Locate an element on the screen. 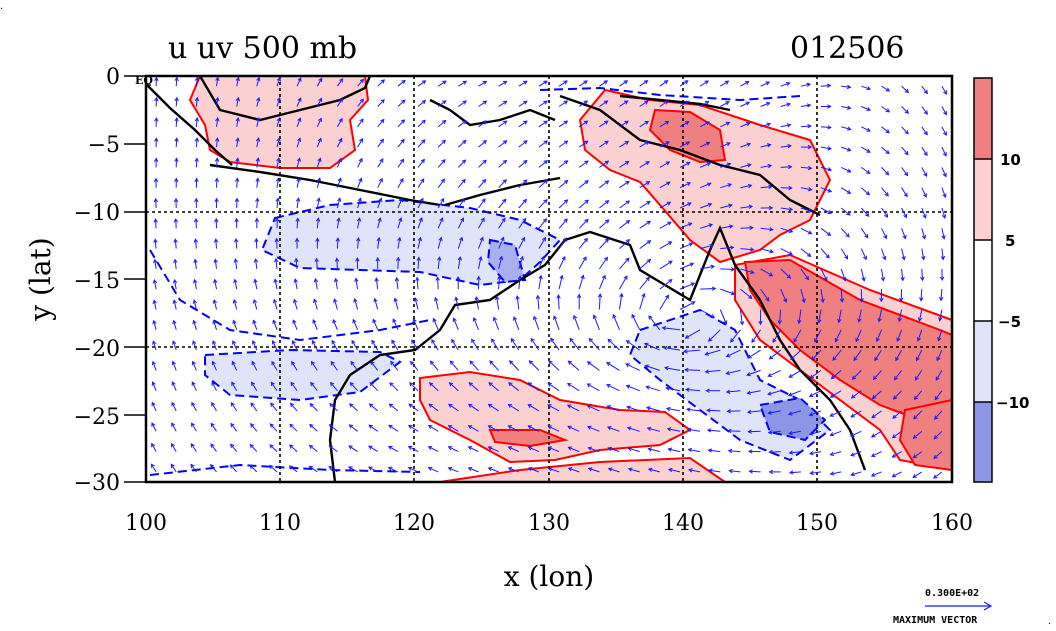 The width and height of the screenshot is (1056, 631). colorbar-swatch-gt10 is located at coordinates (983, 118).